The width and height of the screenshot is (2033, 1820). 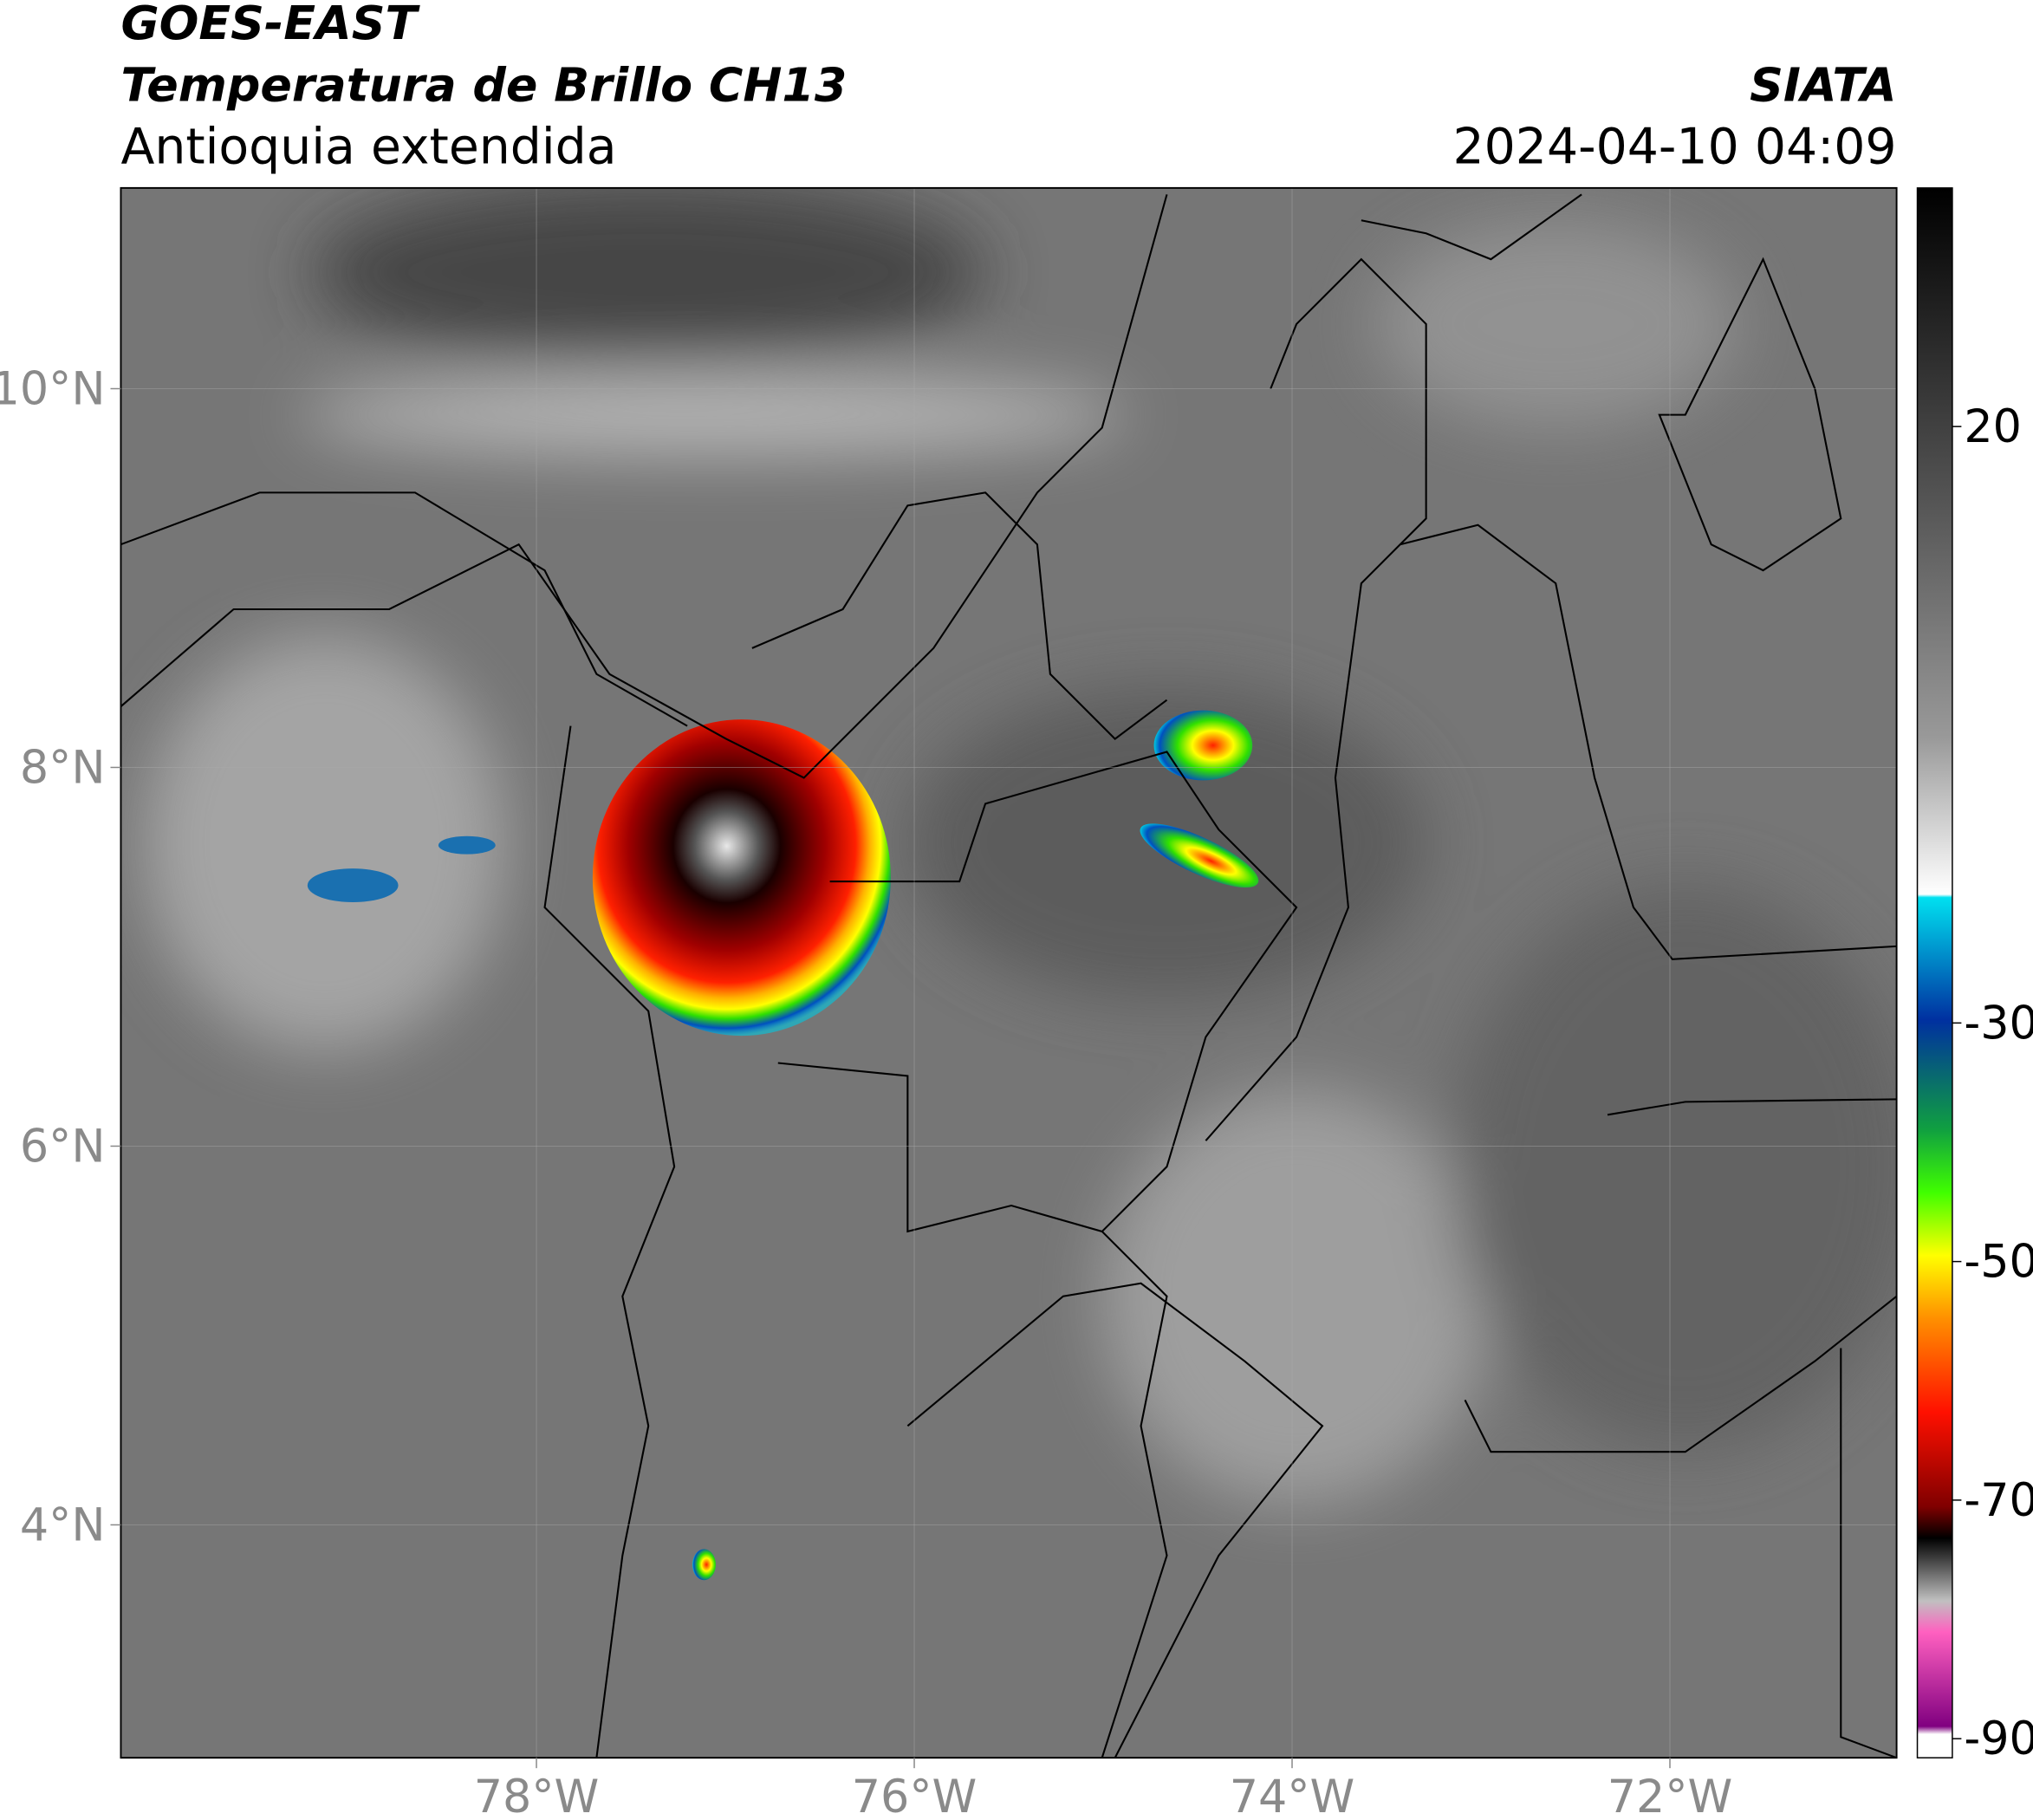 What do you see at coordinates (483, 85) in the screenshot?
I see `subtitle: Temperatura de Brillo CH13` at bounding box center [483, 85].